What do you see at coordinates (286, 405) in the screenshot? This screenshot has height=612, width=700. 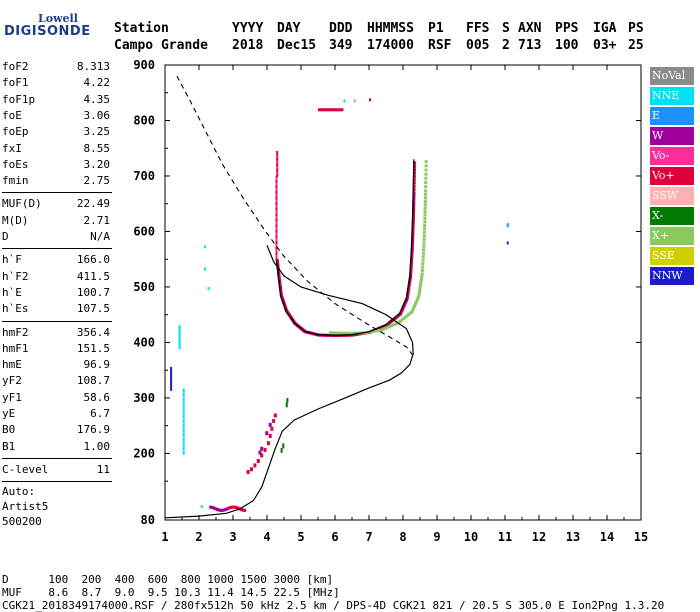 I see `f1-x-echo` at bounding box center [286, 405].